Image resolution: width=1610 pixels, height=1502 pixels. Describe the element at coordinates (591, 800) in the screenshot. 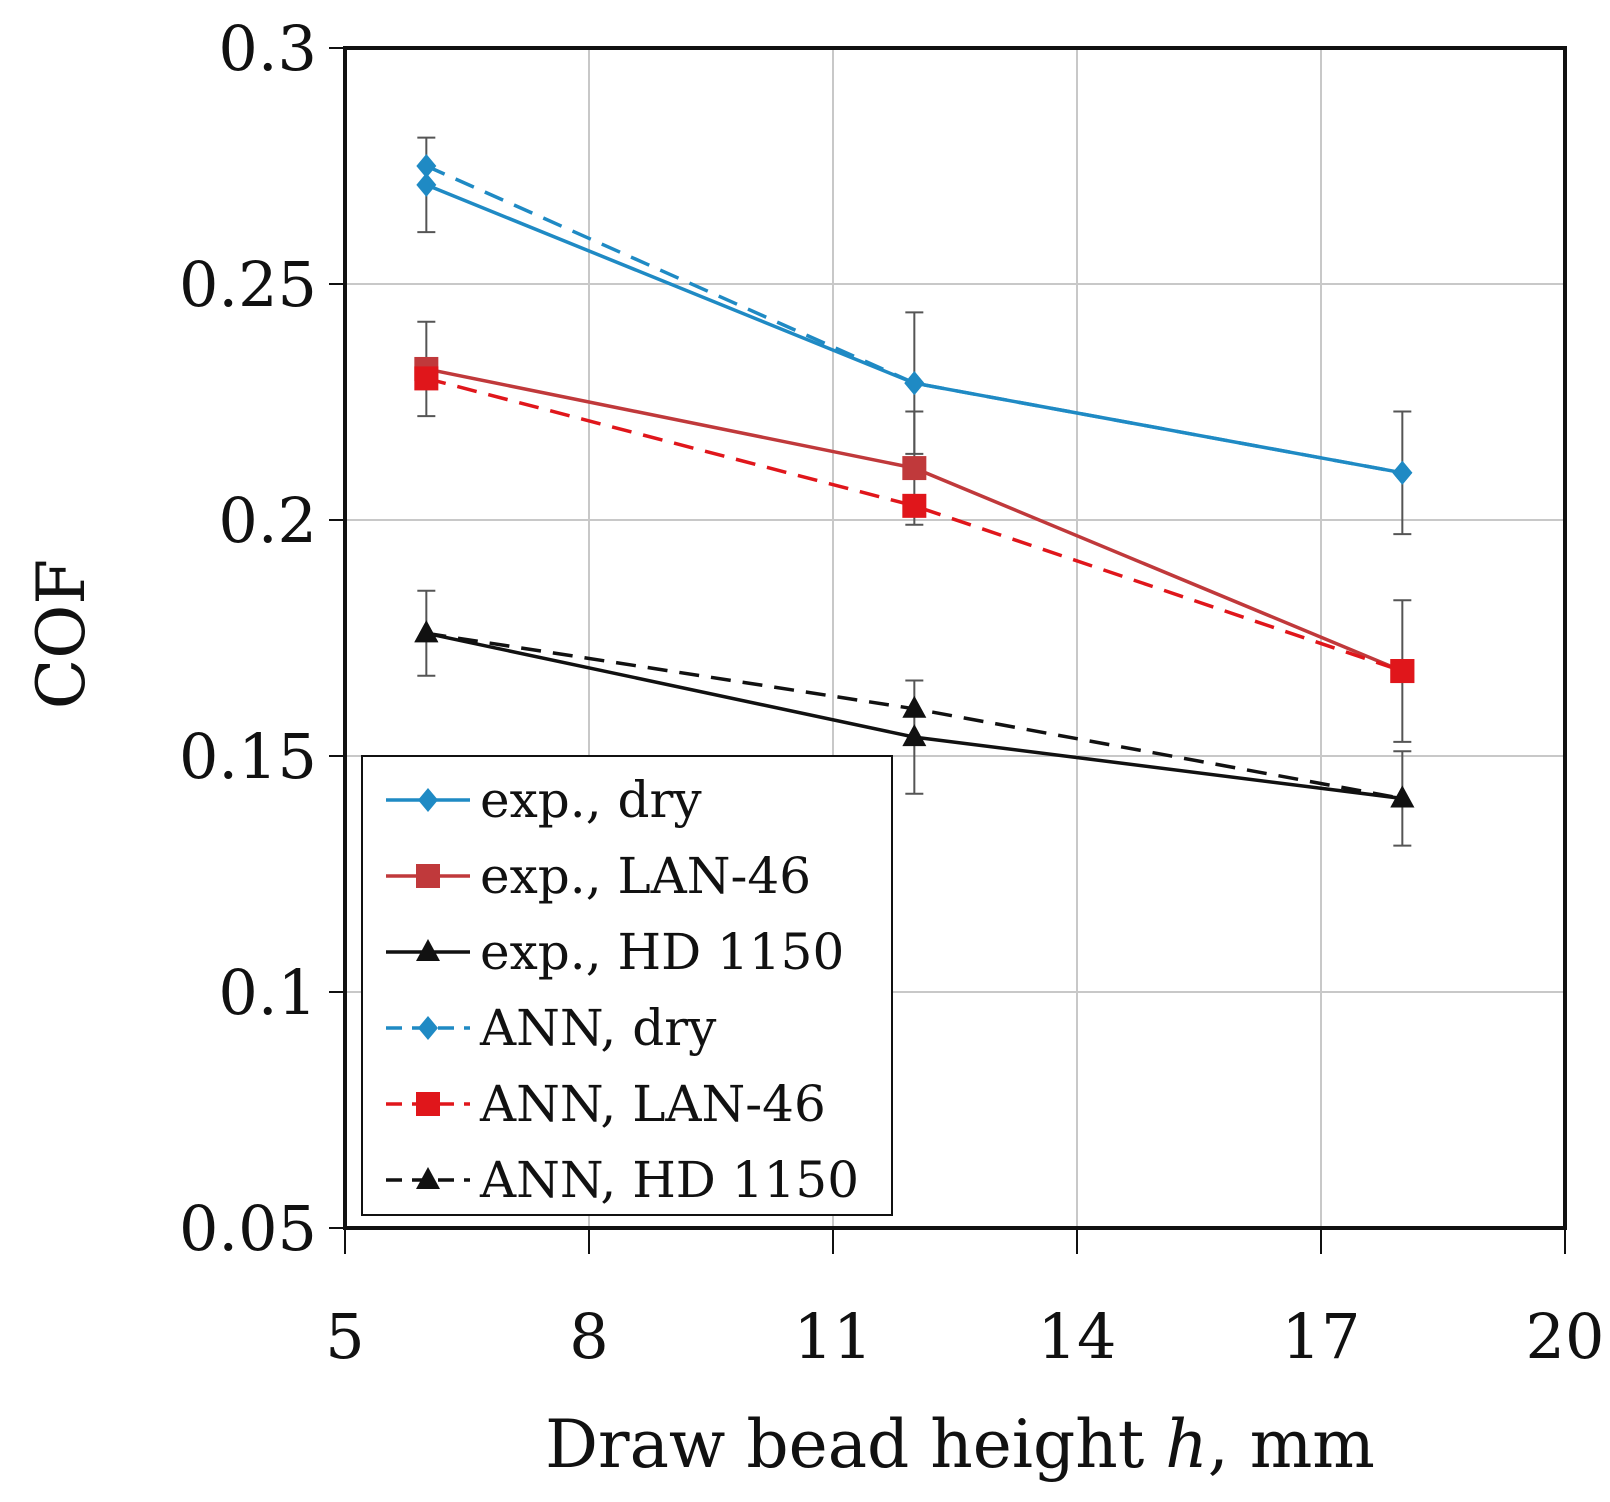

I see `legend-label: exp., dry` at that location.